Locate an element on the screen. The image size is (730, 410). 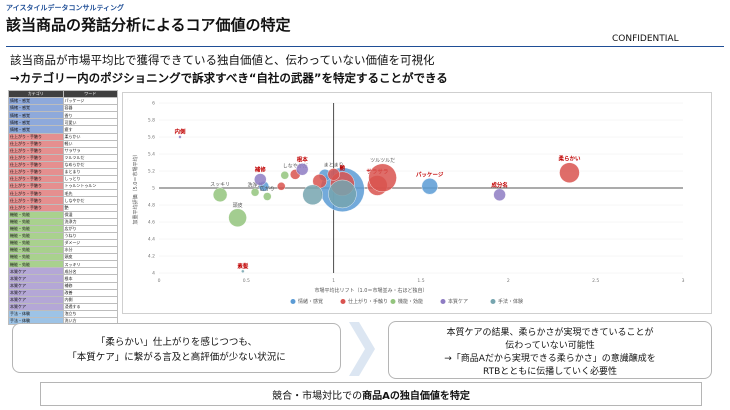
table-row: 仕上がり・手触り サラサラ is located at coordinates (63, 150).